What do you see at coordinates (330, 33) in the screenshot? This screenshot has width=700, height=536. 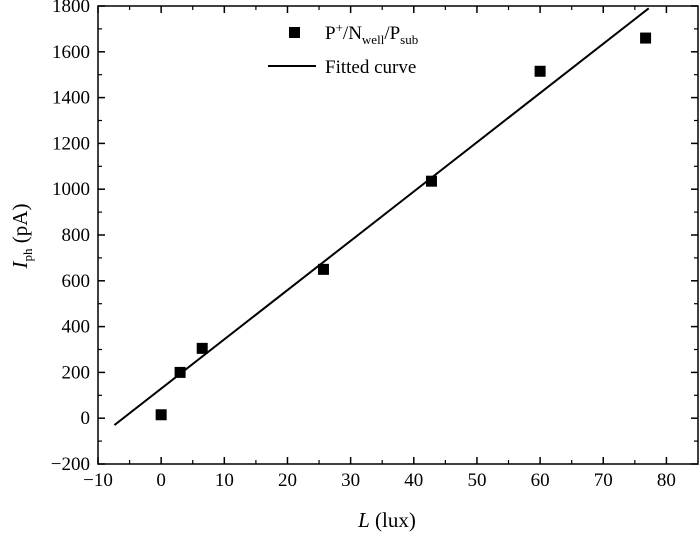 I see `legend-label-part: P` at bounding box center [330, 33].